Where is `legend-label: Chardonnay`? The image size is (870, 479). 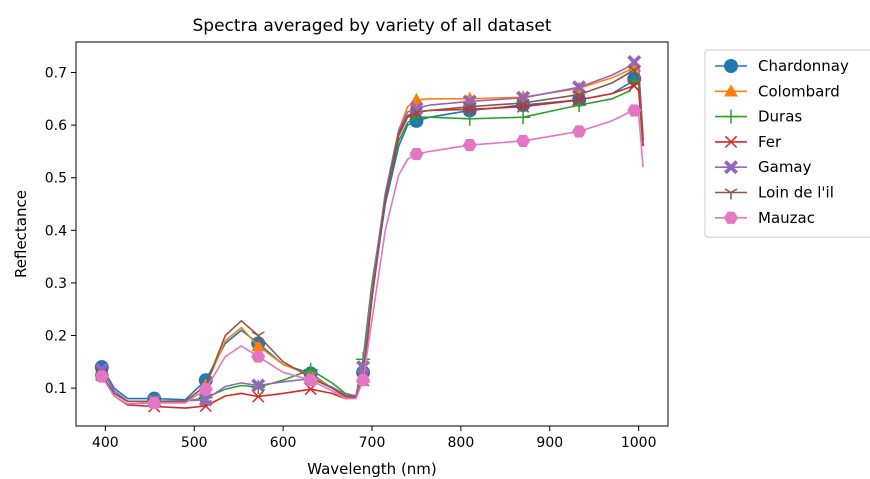 legend-label: Chardonnay is located at coordinates (803, 66).